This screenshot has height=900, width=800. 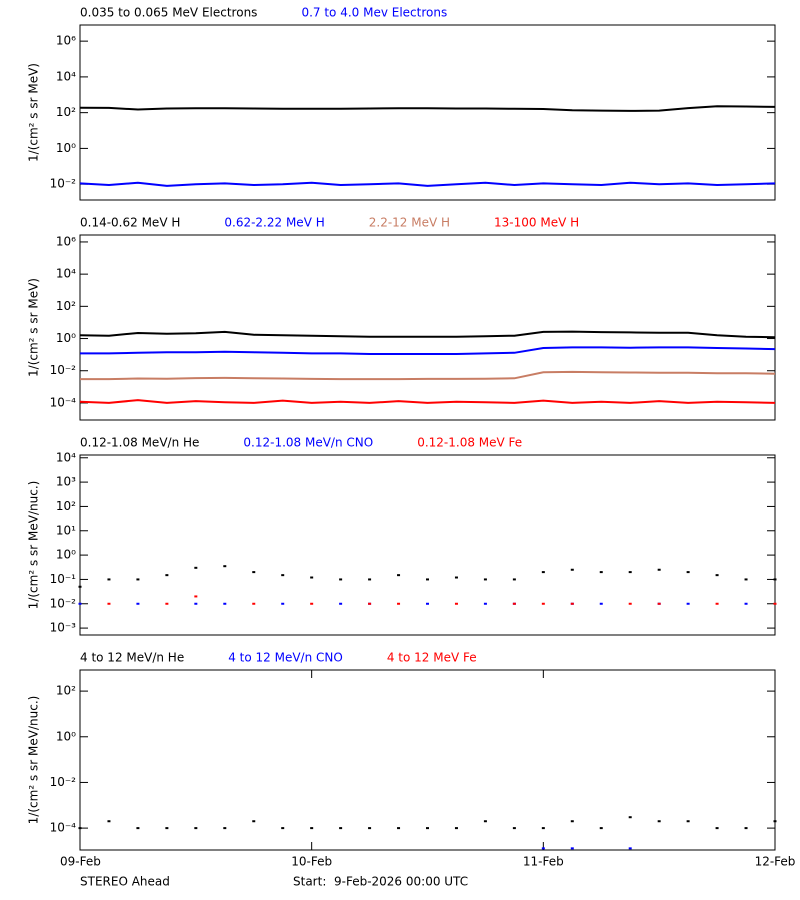 What do you see at coordinates (125, 882) in the screenshot?
I see `spacecraft-label: STEREO Ahead` at bounding box center [125, 882].